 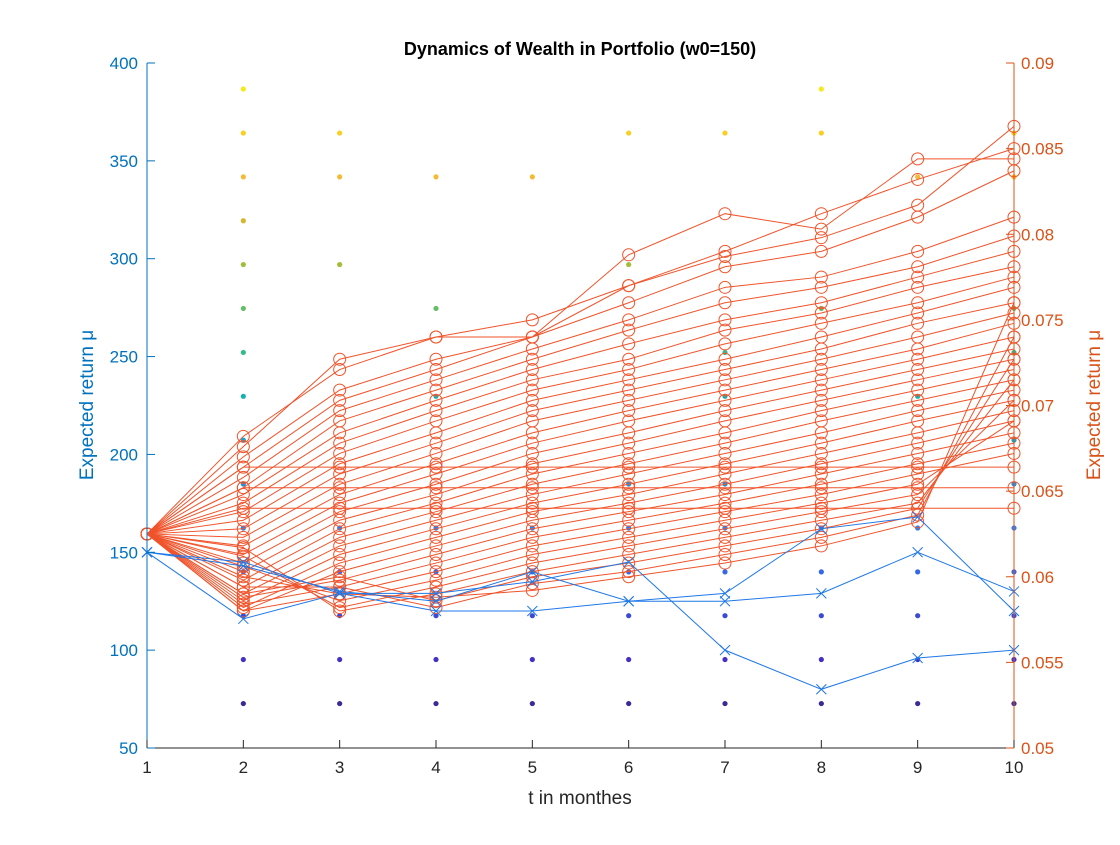 I want to click on x-axis-label: t in monthes, so click(x=580, y=798).